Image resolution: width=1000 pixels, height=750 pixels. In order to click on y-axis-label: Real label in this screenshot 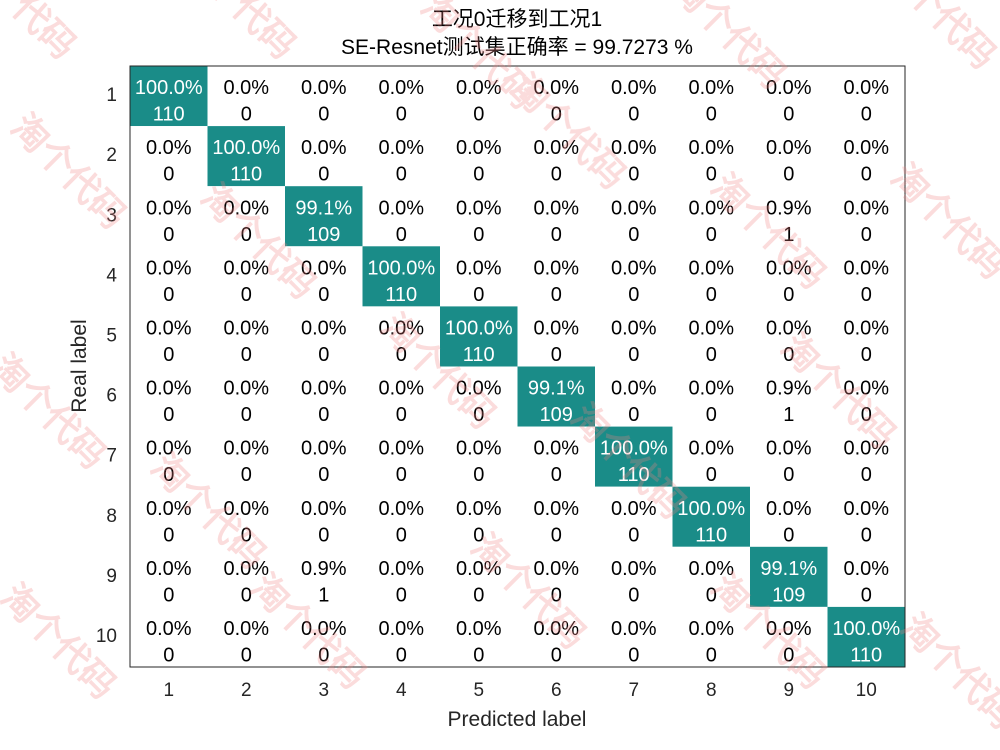, I will do `click(79, 365)`.